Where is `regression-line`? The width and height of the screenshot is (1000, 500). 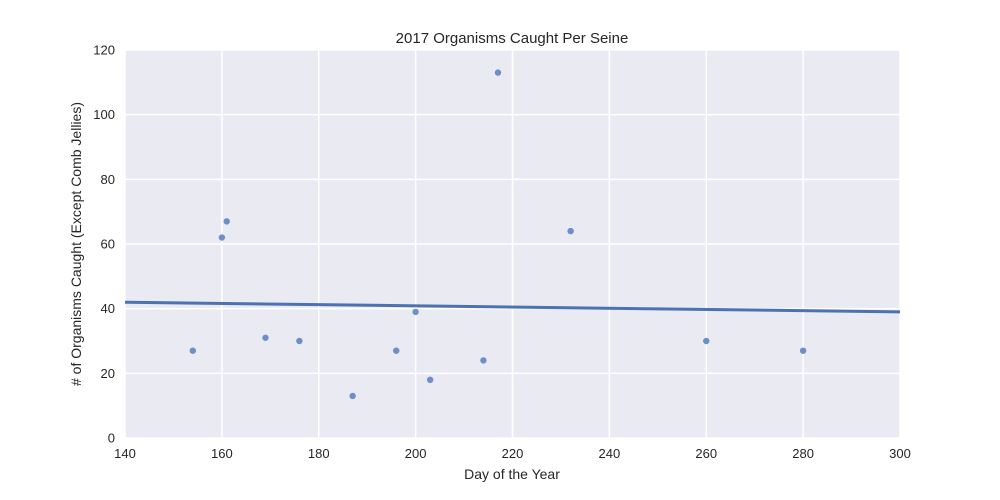
regression-line is located at coordinates (512, 307).